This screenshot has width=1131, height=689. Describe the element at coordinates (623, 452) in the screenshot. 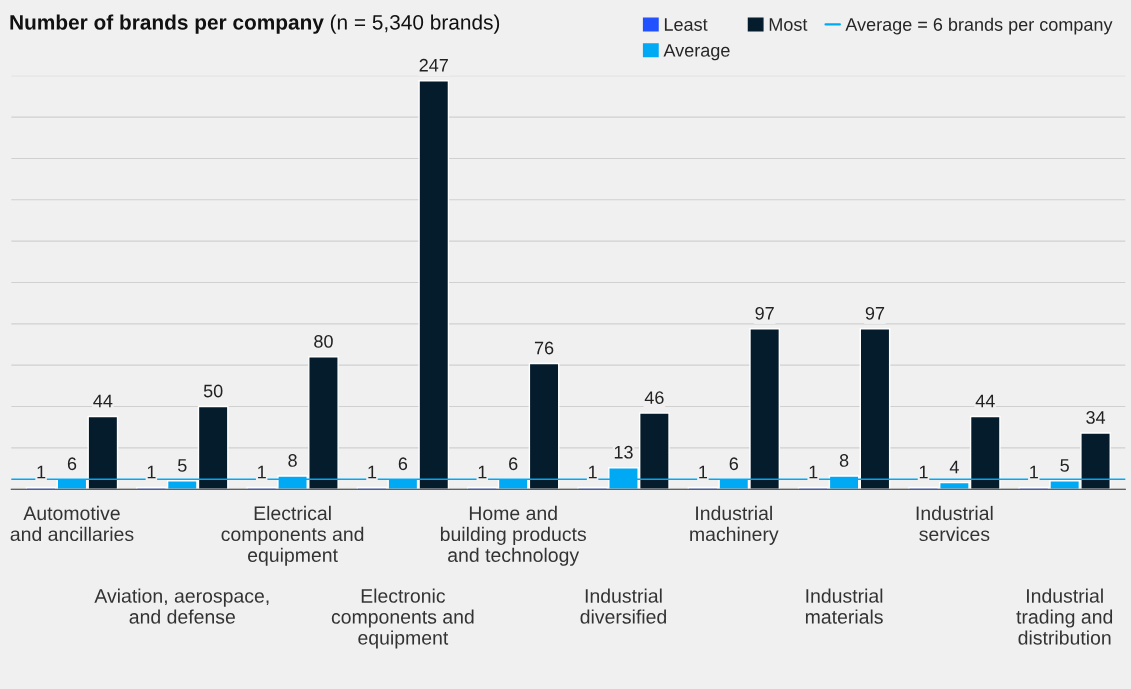

I see `data-label: 13` at that location.